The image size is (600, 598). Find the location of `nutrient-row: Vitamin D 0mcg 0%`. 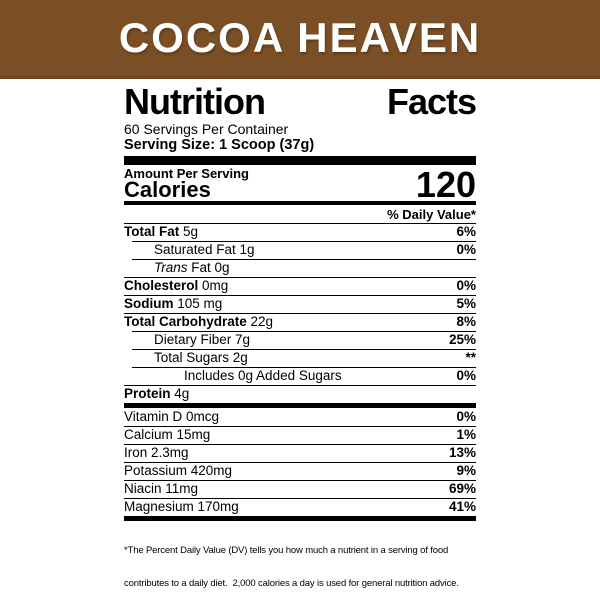

nutrient-row: Vitamin D 0mcg 0% is located at coordinates (300, 417).